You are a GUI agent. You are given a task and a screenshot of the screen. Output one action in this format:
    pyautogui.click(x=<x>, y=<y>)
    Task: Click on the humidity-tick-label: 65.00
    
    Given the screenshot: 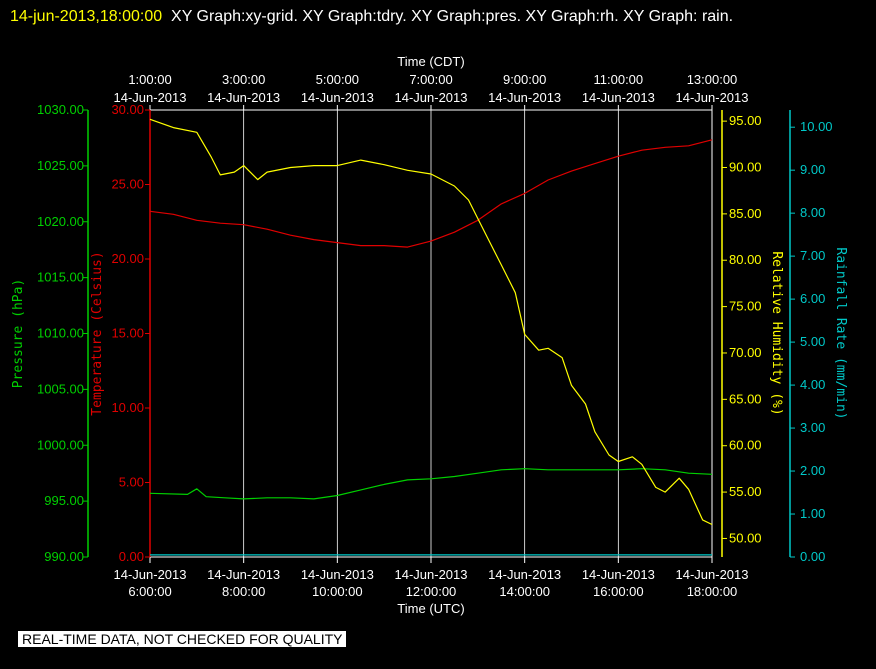 What is the action you would take?
    pyautogui.click(x=745, y=398)
    